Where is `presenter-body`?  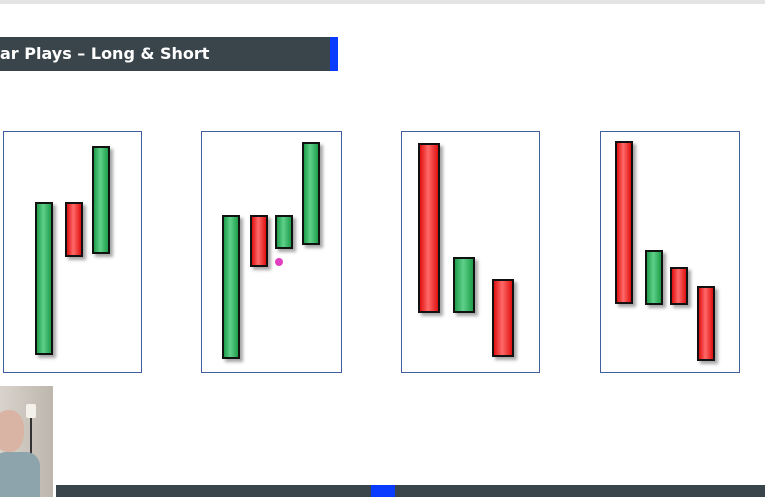 presenter-body is located at coordinates (20, 474).